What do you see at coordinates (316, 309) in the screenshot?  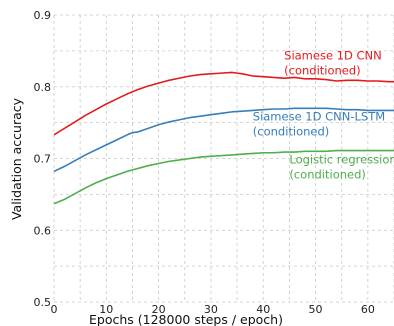 I see `x-tick-label: 50` at bounding box center [316, 309].